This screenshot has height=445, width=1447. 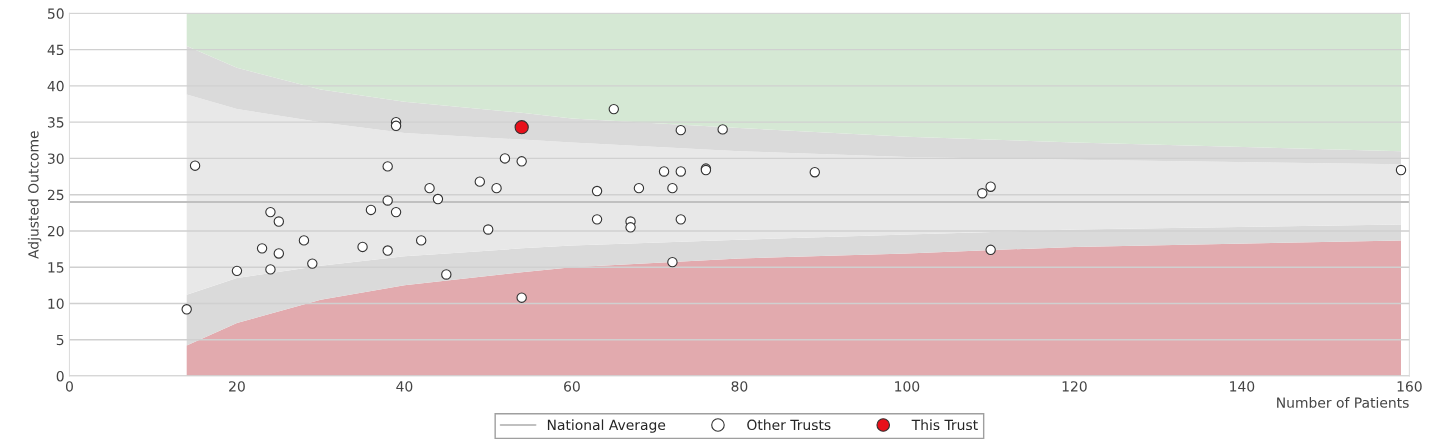 What do you see at coordinates (55, 50) in the screenshot?
I see `y-tick-label: 45` at bounding box center [55, 50].